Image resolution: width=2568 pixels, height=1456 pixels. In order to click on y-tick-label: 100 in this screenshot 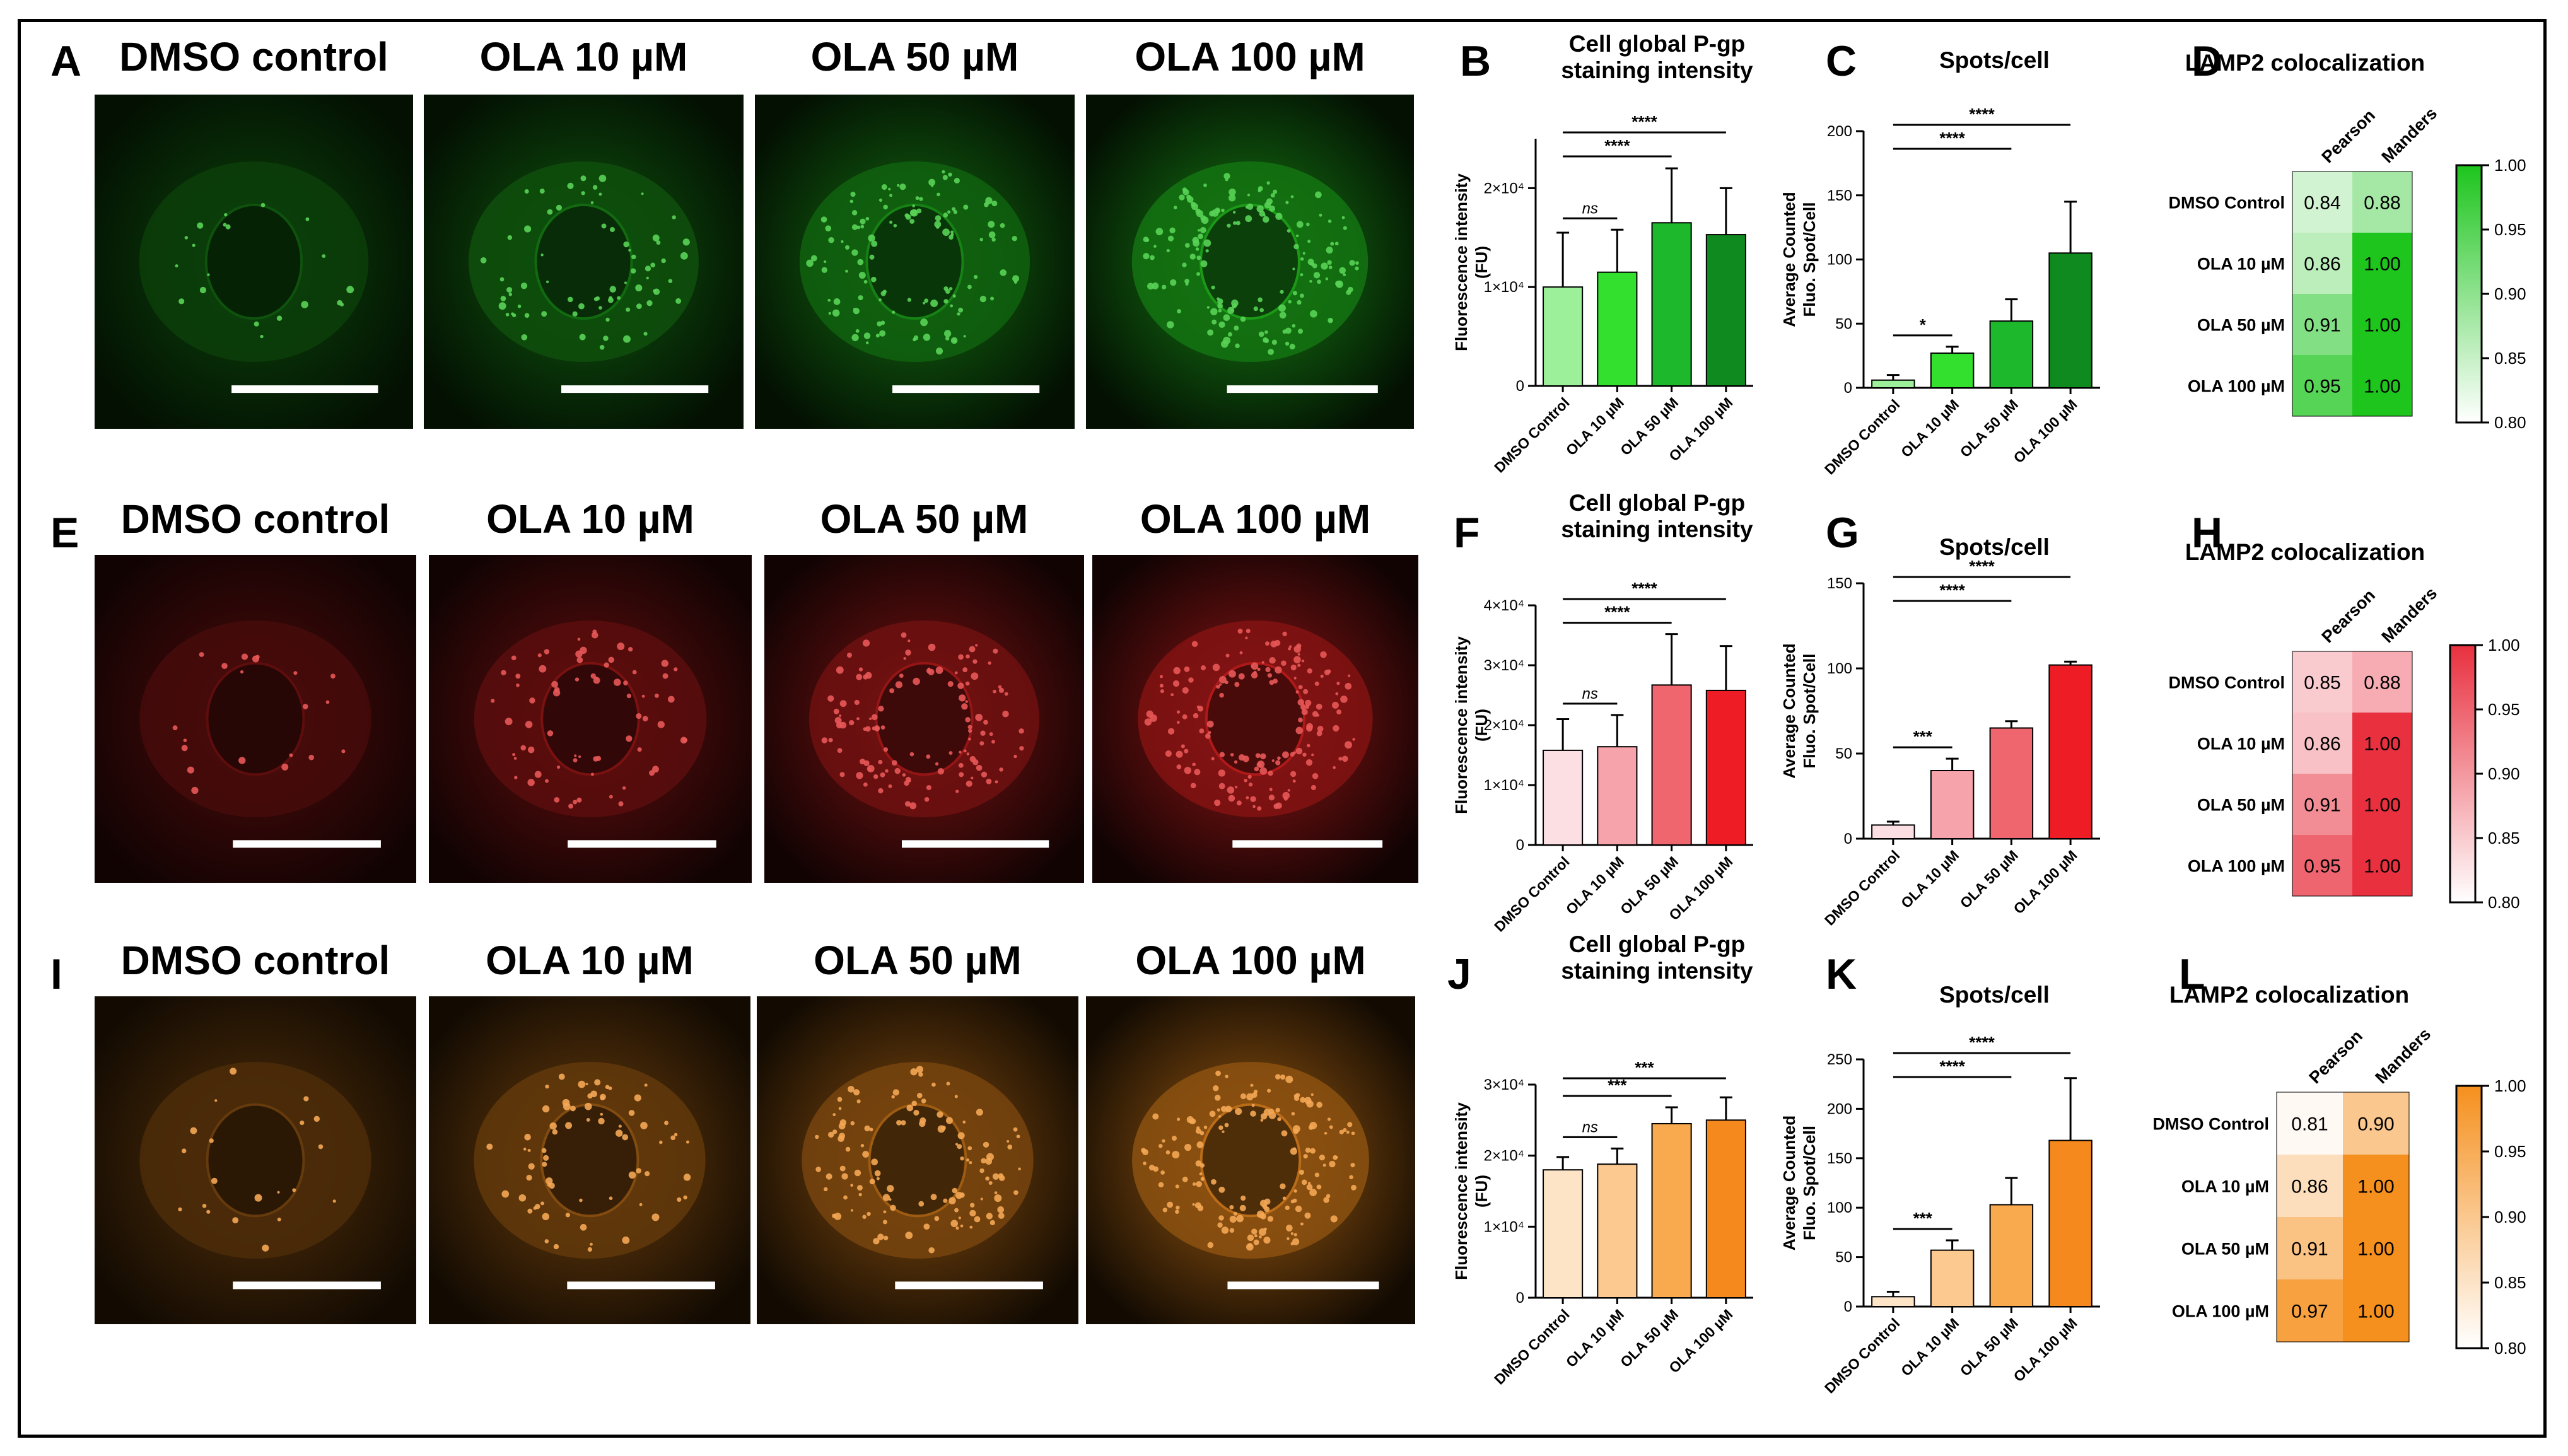, I will do `click(1839, 668)`.